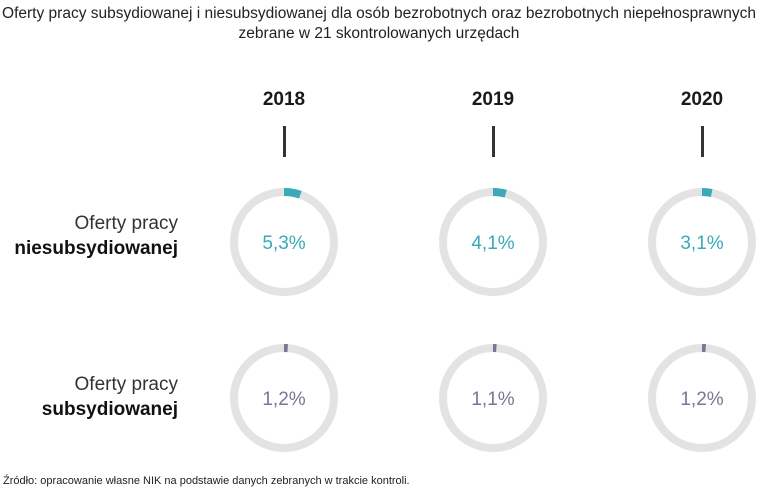 This screenshot has width=758, height=494. What do you see at coordinates (493, 141) in the screenshot?
I see `year-tick-2019` at bounding box center [493, 141].